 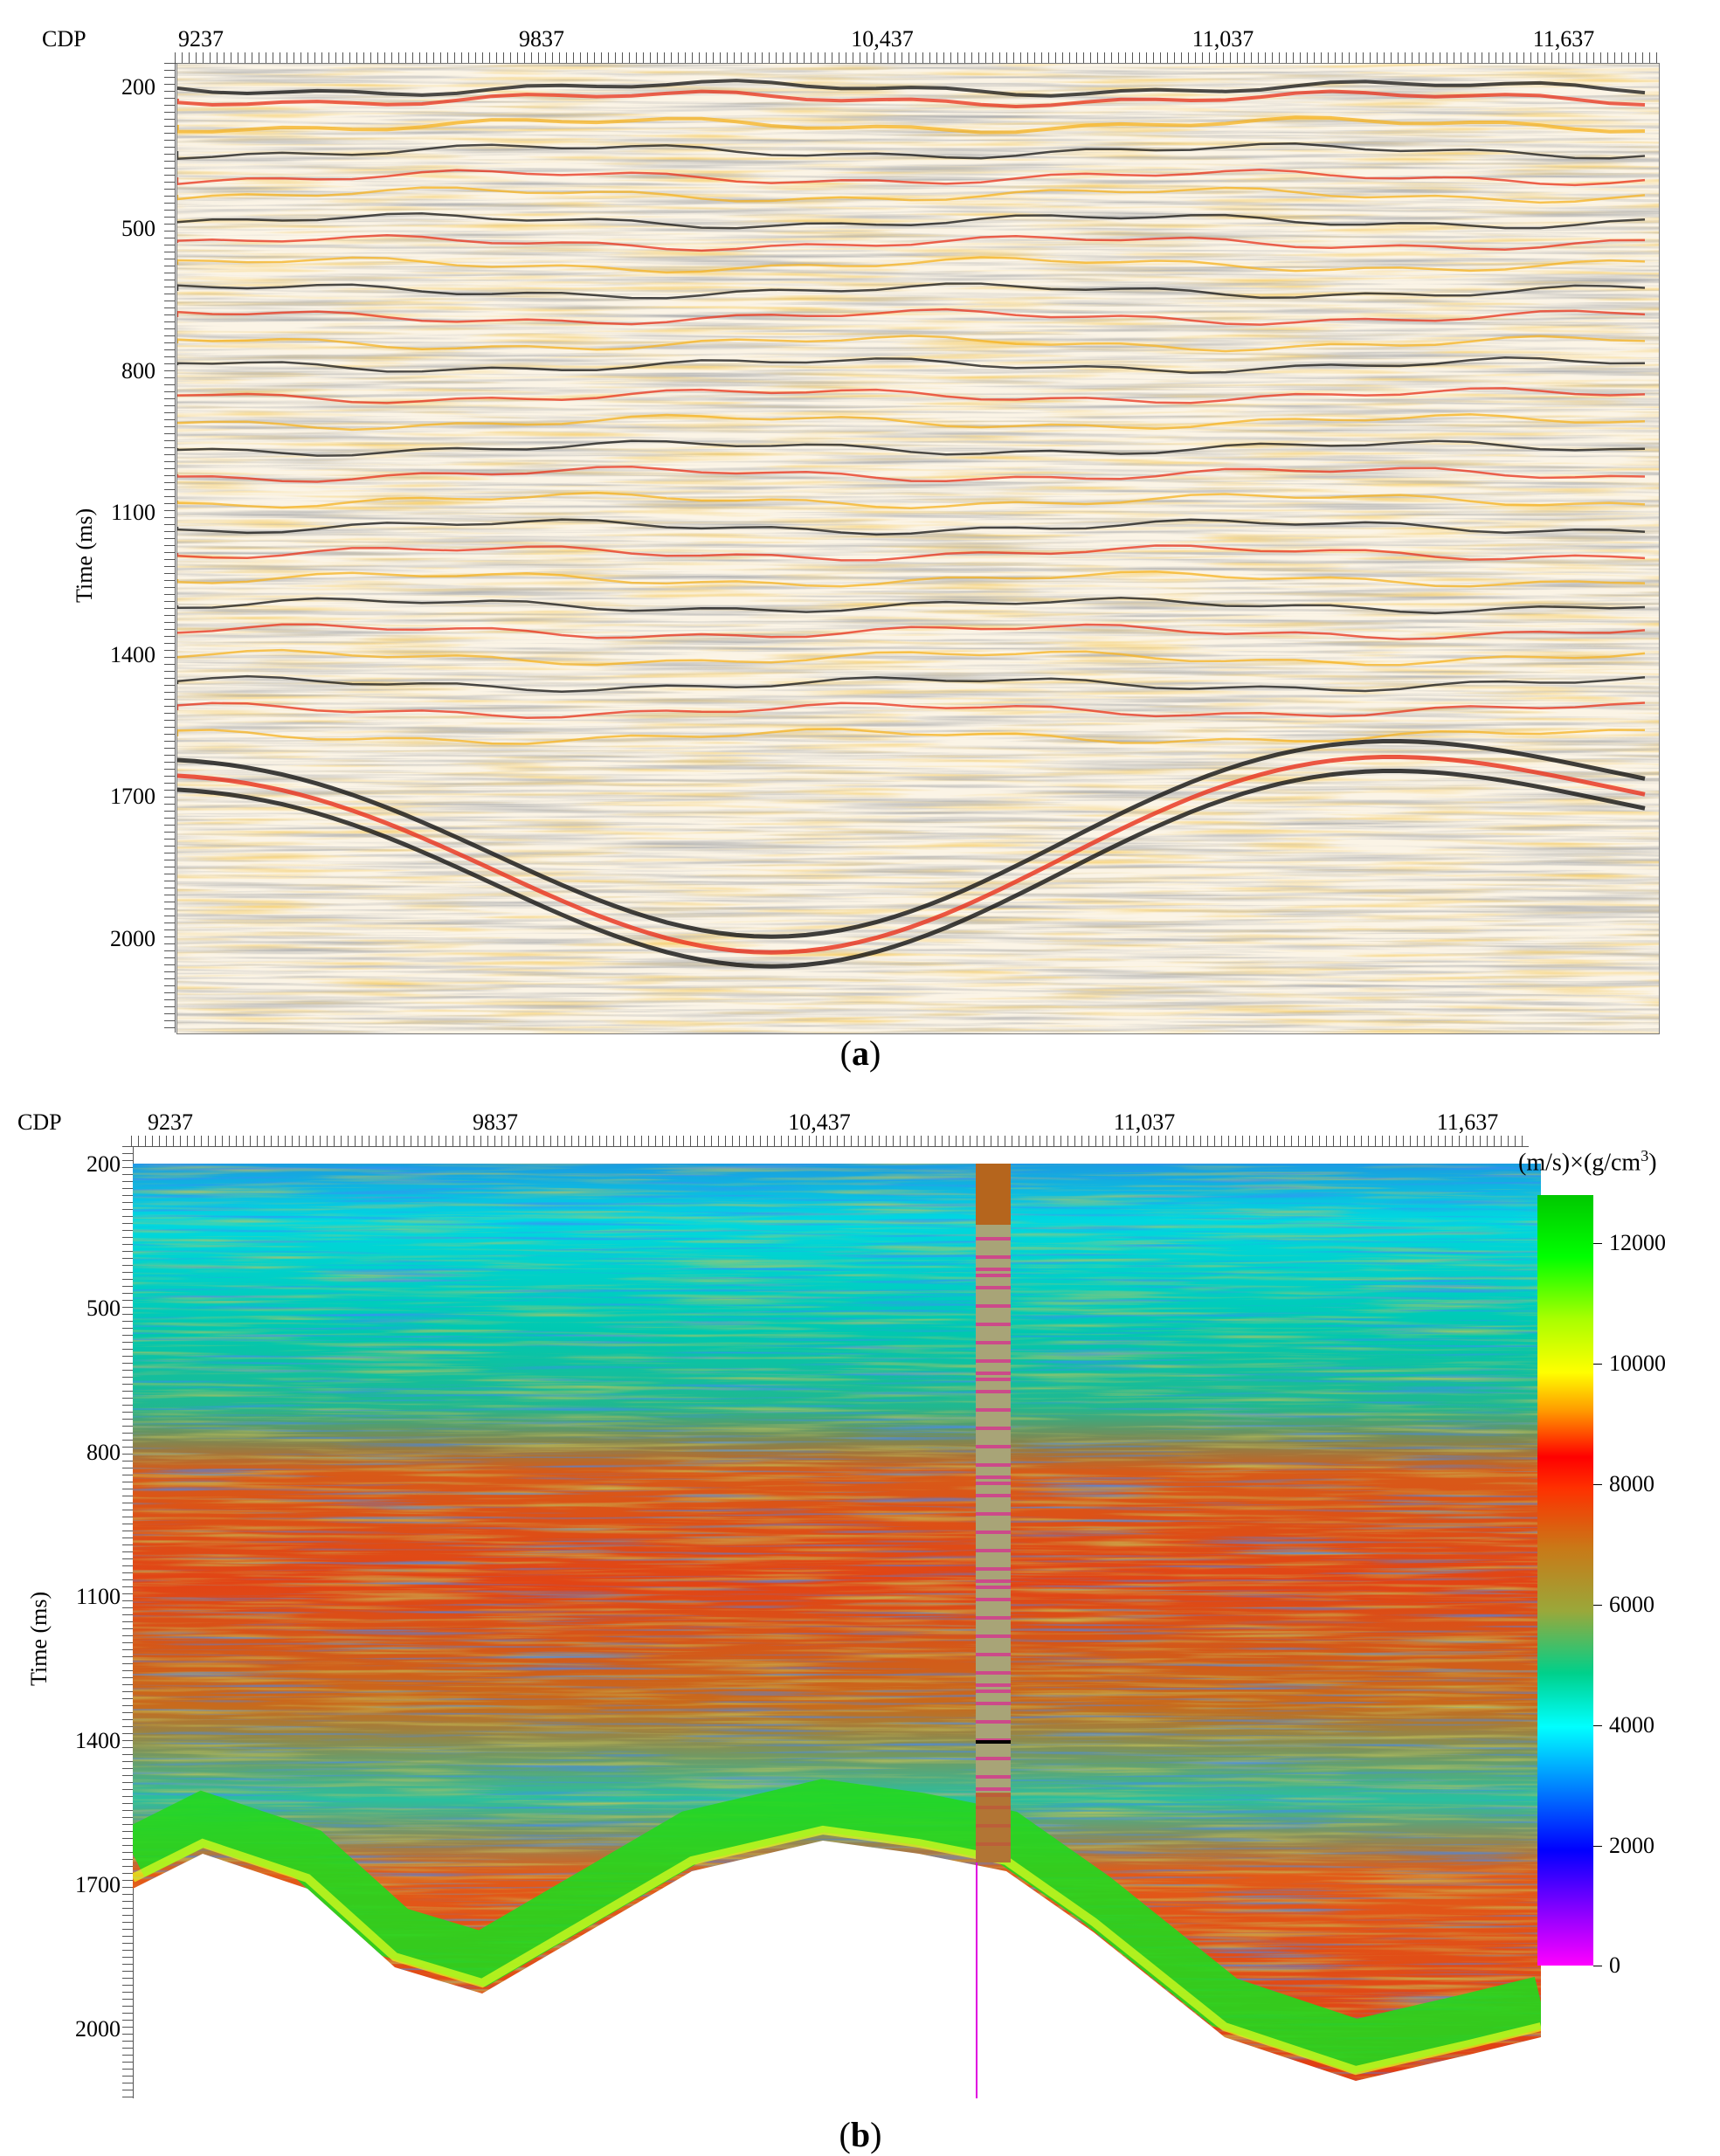 What do you see at coordinates (1631, 1484) in the screenshot?
I see `colorbar-tick-label: 8000` at bounding box center [1631, 1484].